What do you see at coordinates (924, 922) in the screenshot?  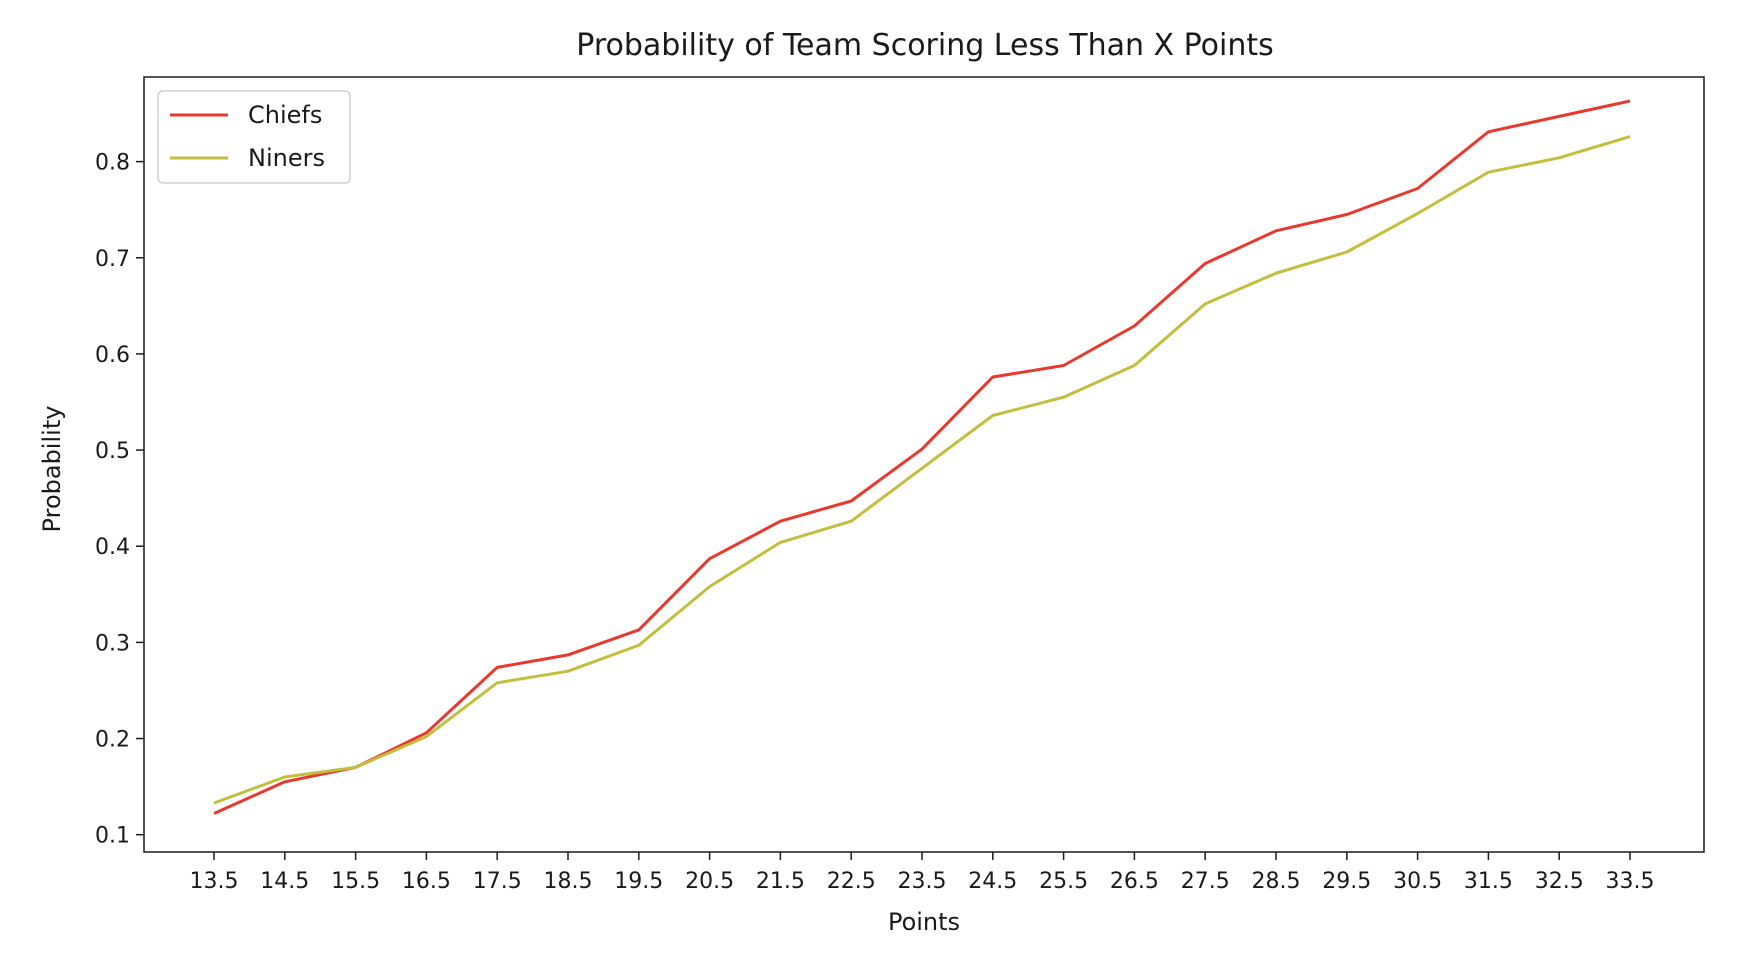 I see `x-axis-label: Points` at bounding box center [924, 922].